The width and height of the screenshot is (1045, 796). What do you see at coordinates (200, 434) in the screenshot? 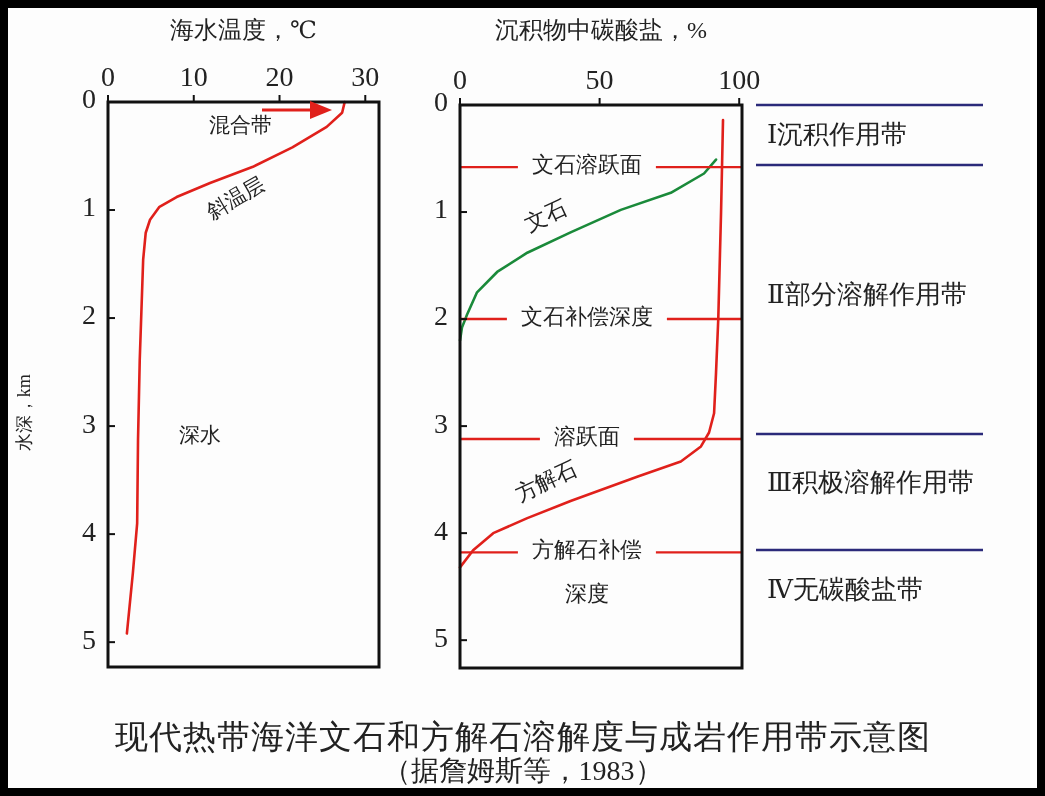
I see `annotation: 深水` at bounding box center [200, 434].